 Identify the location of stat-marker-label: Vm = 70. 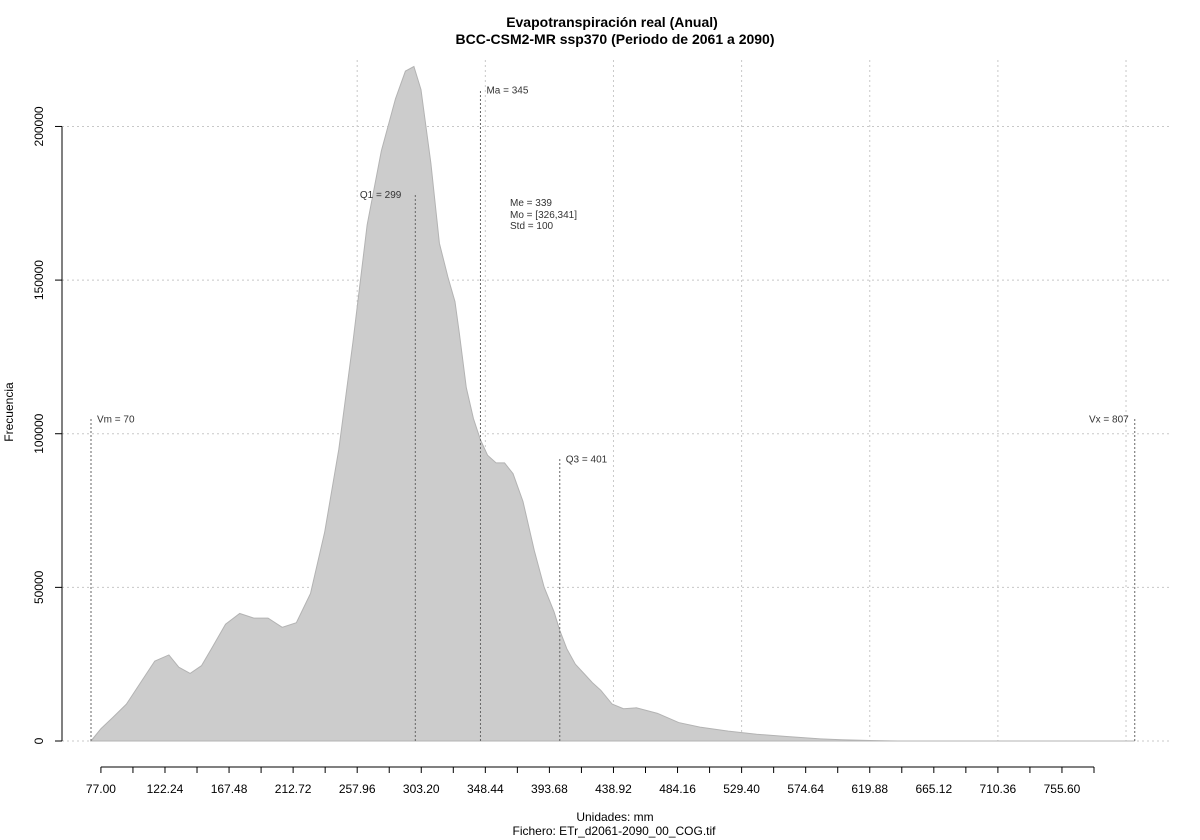
(116, 419).